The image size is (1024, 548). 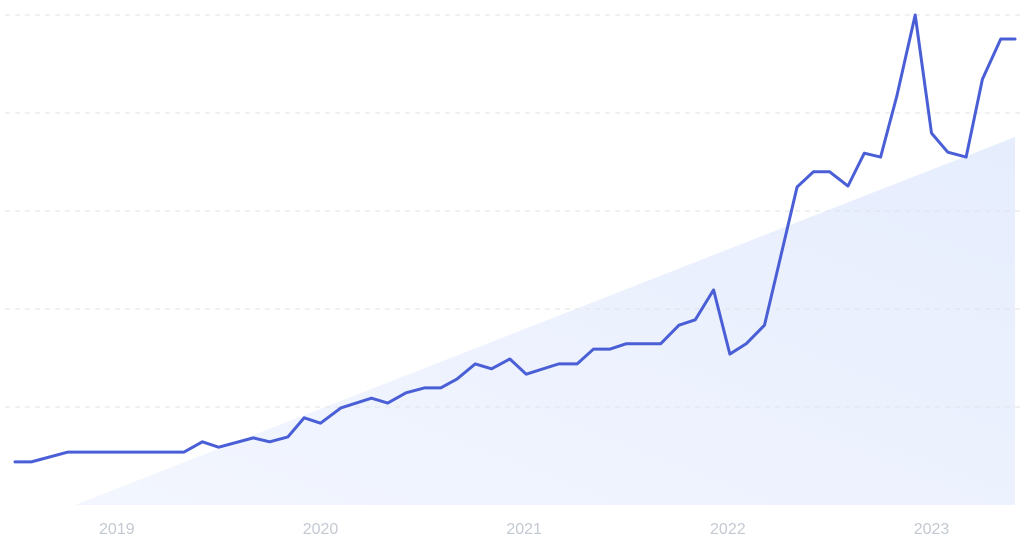 I want to click on x-tick-label: 2021, so click(x=524, y=529).